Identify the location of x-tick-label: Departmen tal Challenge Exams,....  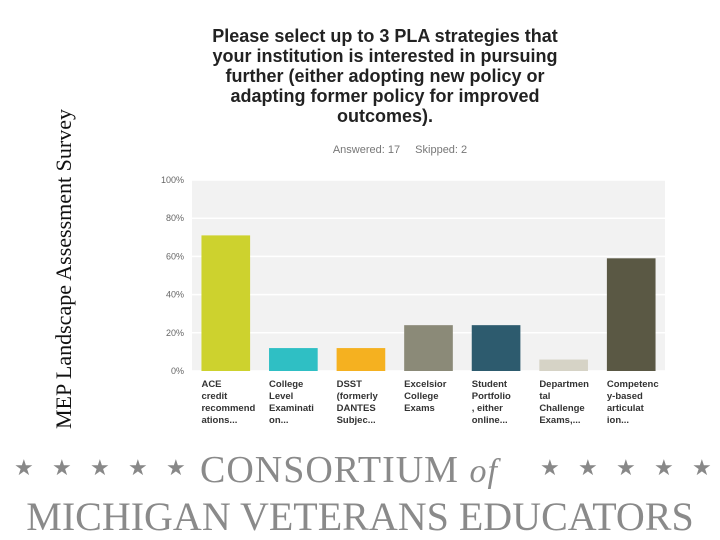
(564, 402).